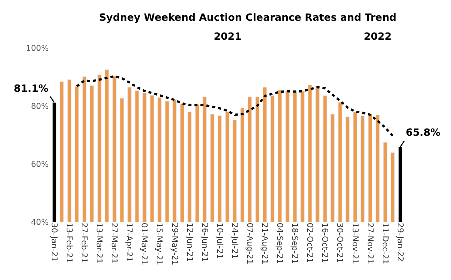  I want to click on y-tick-label: 100%, so click(38, 48).